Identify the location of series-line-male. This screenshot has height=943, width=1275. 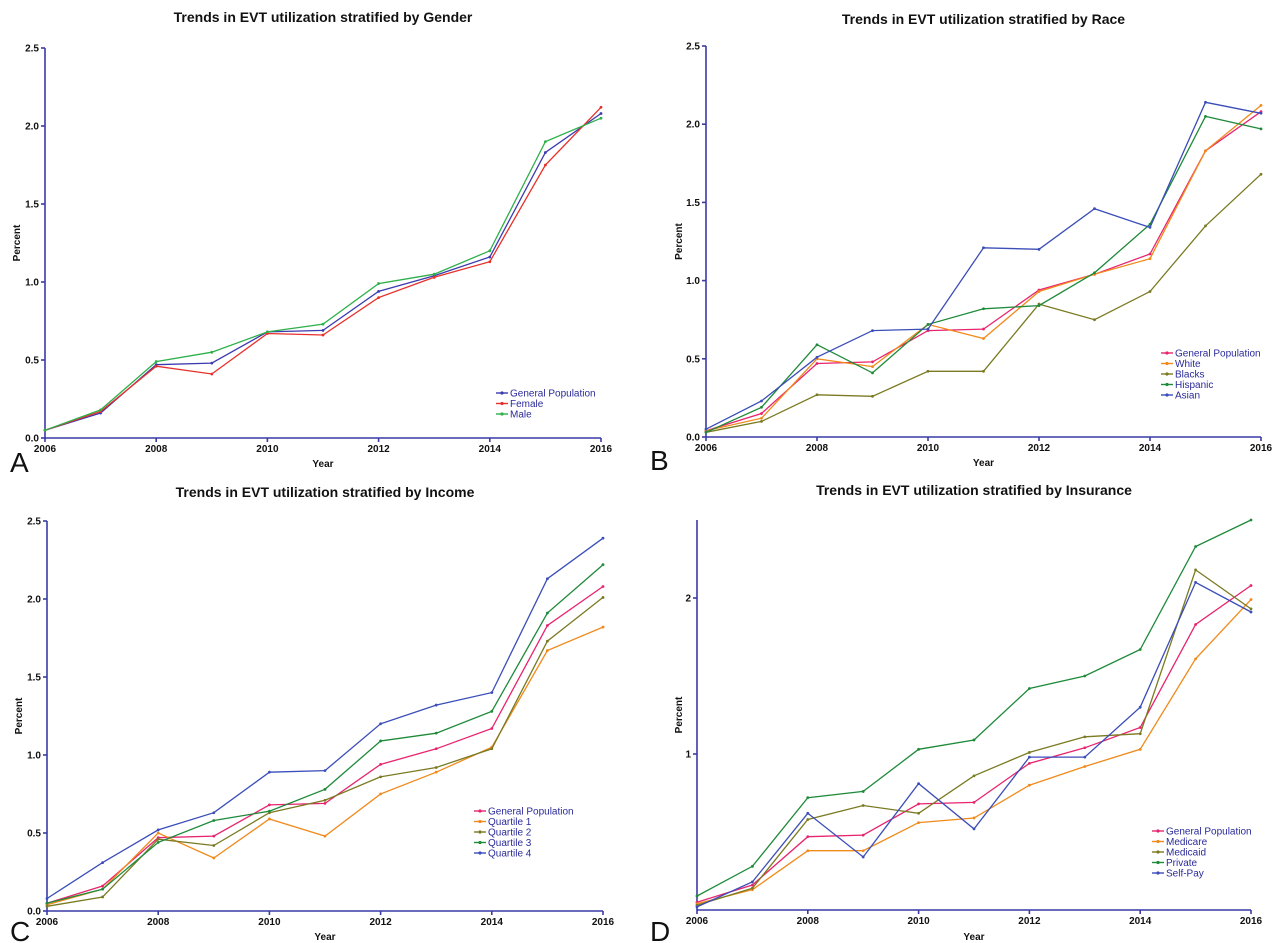
(323, 274).